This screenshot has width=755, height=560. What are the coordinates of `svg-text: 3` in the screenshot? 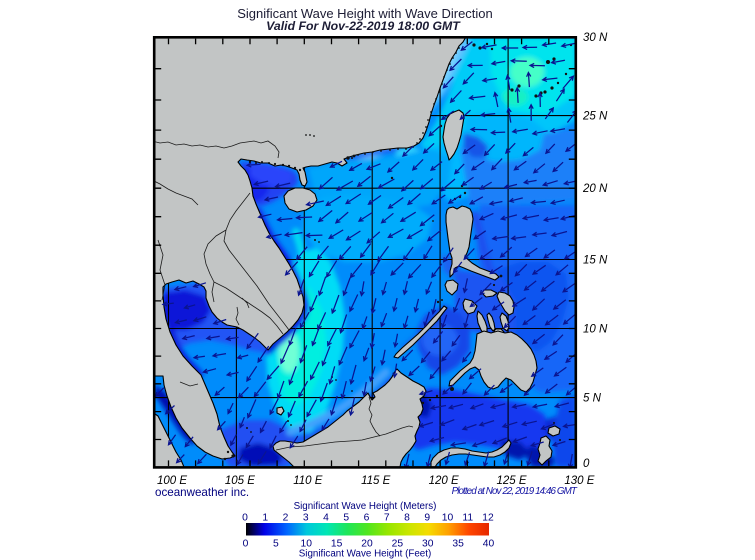 It's located at (306, 518).